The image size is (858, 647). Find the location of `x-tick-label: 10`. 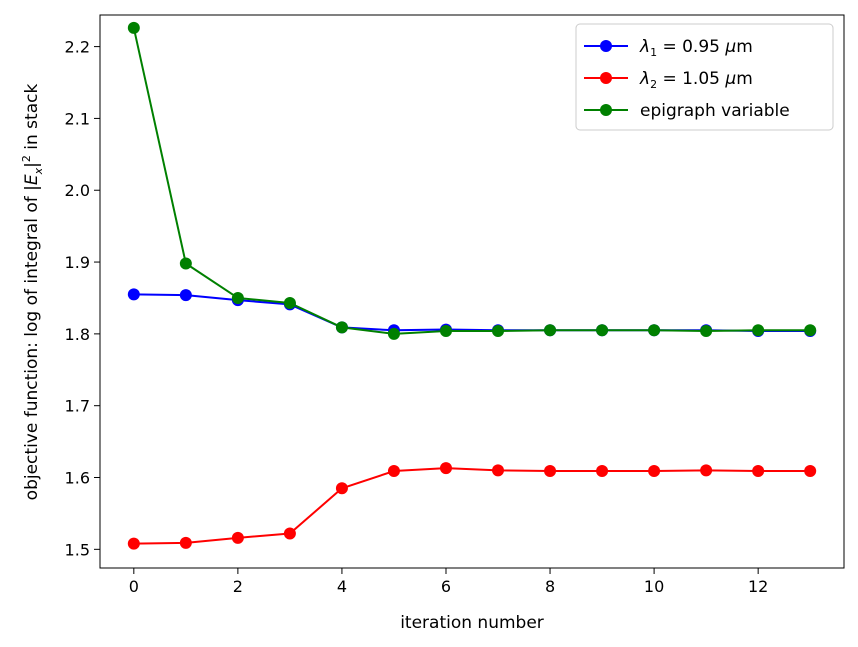

x-tick-label: 10 is located at coordinates (654, 586).